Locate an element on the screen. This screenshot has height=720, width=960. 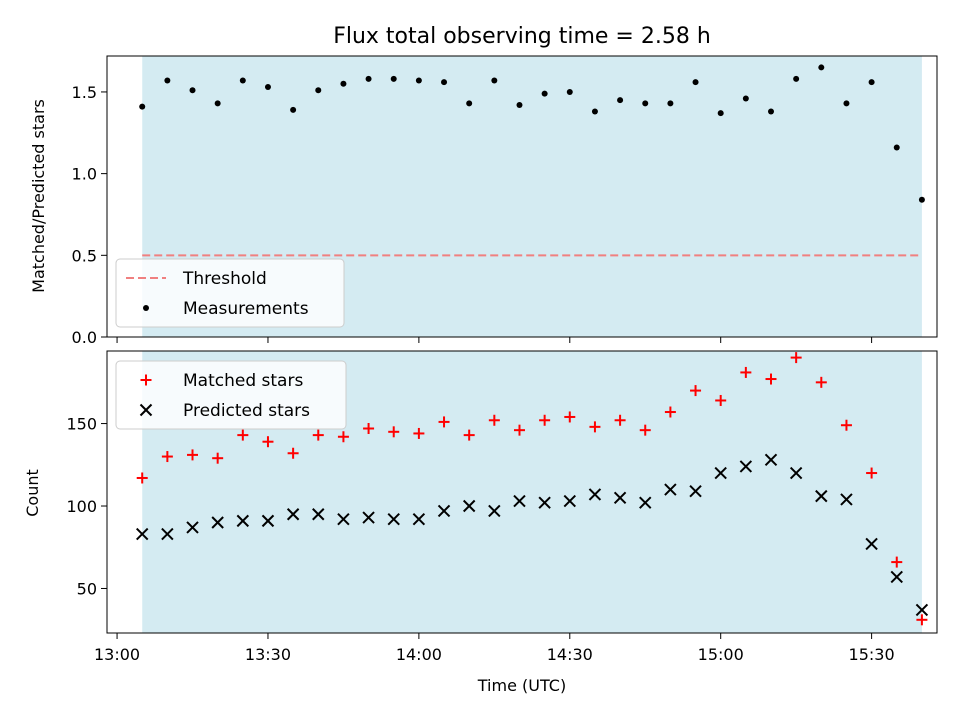
bottom-ytick-label-1: 100 is located at coordinates (81, 506).